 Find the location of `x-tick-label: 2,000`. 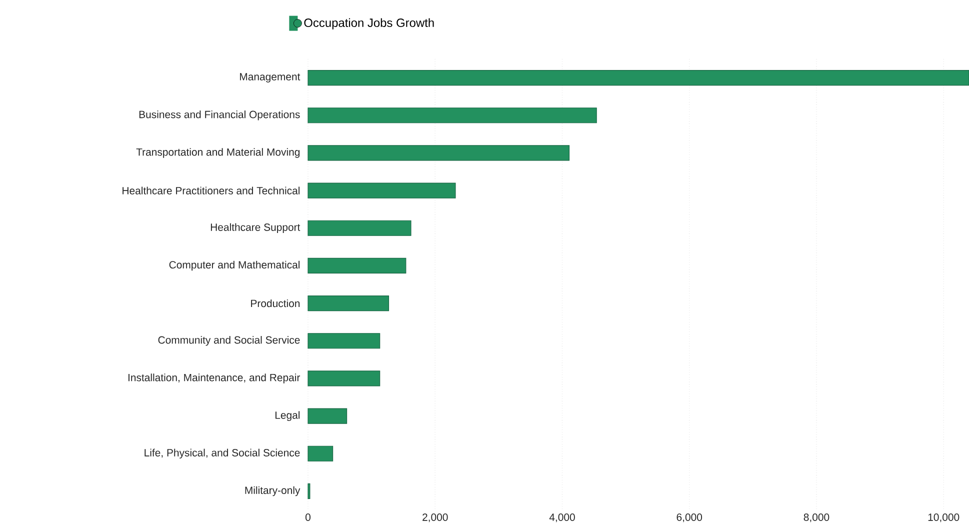

x-tick-label: 2,000 is located at coordinates (435, 518).